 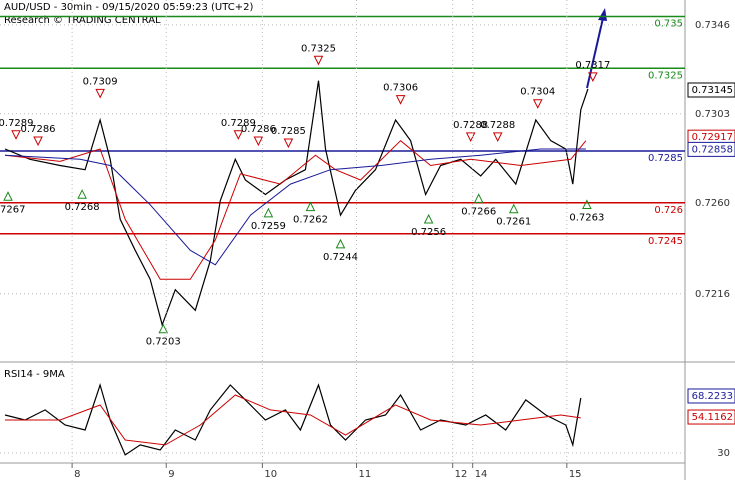 What do you see at coordinates (163, 342) in the screenshot?
I see `annotation-label: 0.7203` at bounding box center [163, 342].